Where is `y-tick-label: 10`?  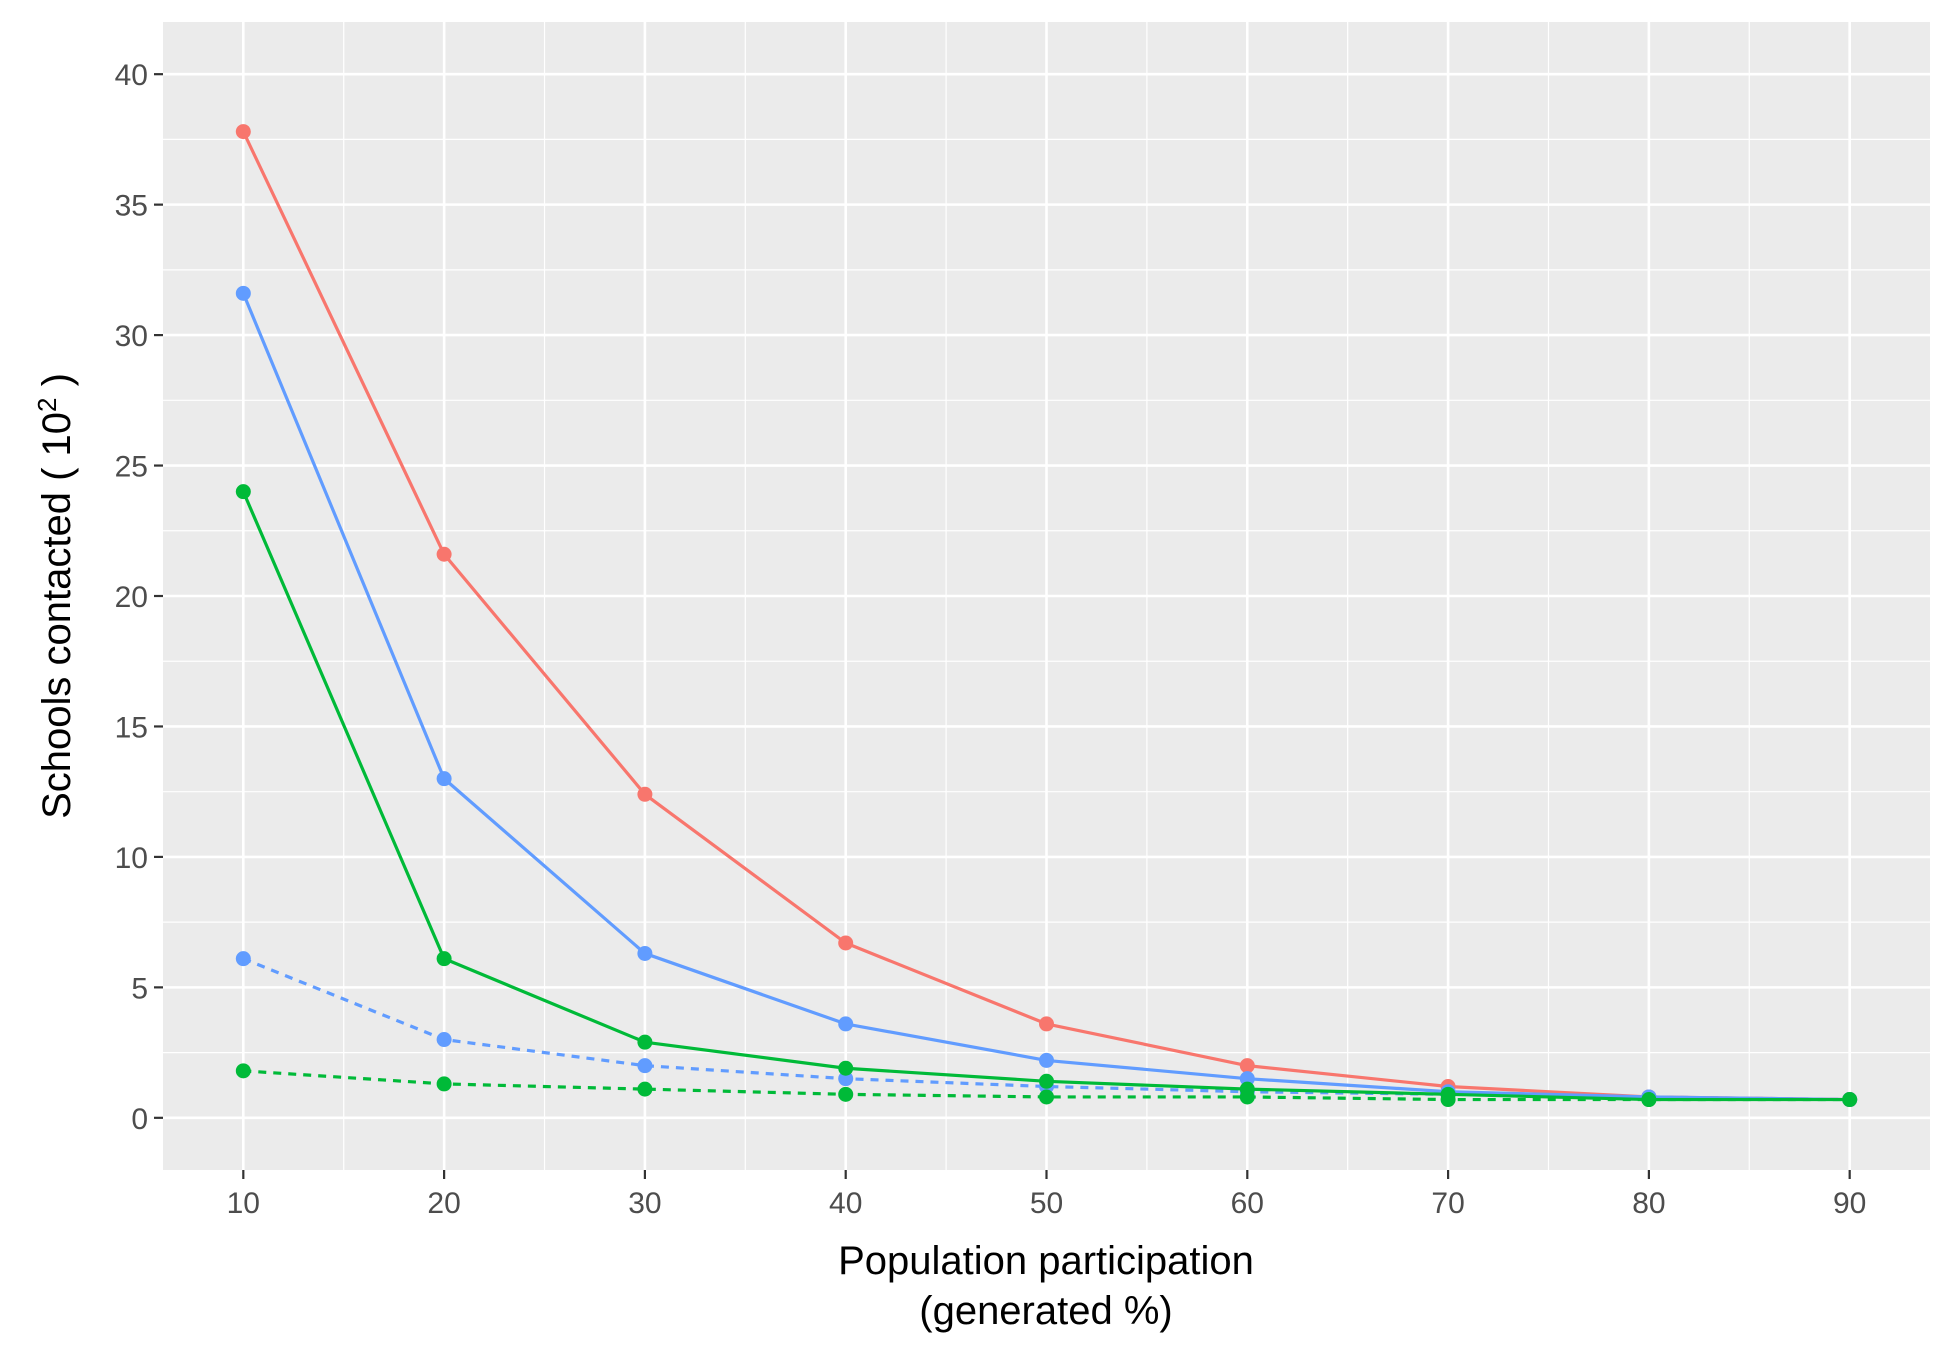 y-tick-label: 10 is located at coordinates (131, 858).